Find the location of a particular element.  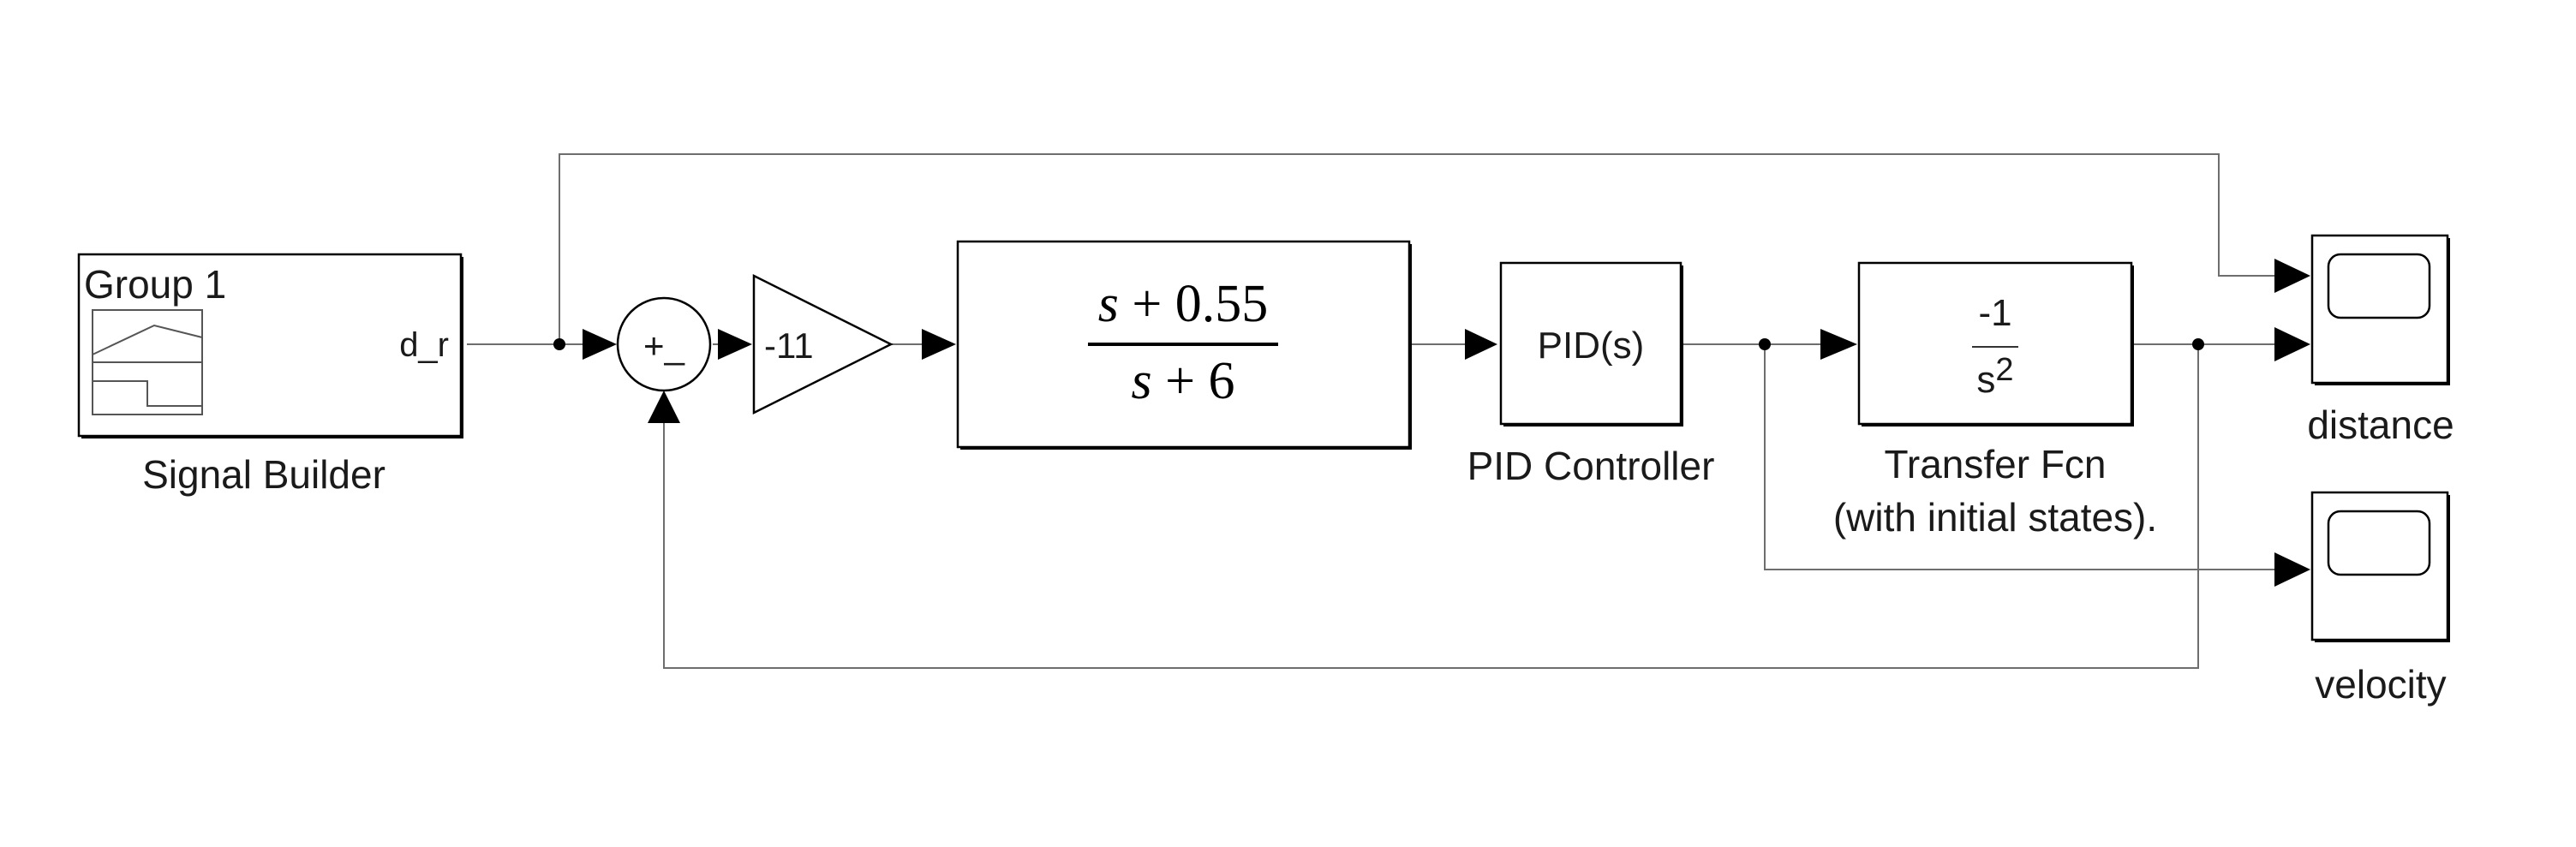

plant-tf-name: Transfer Fcn is located at coordinates (1995, 464).